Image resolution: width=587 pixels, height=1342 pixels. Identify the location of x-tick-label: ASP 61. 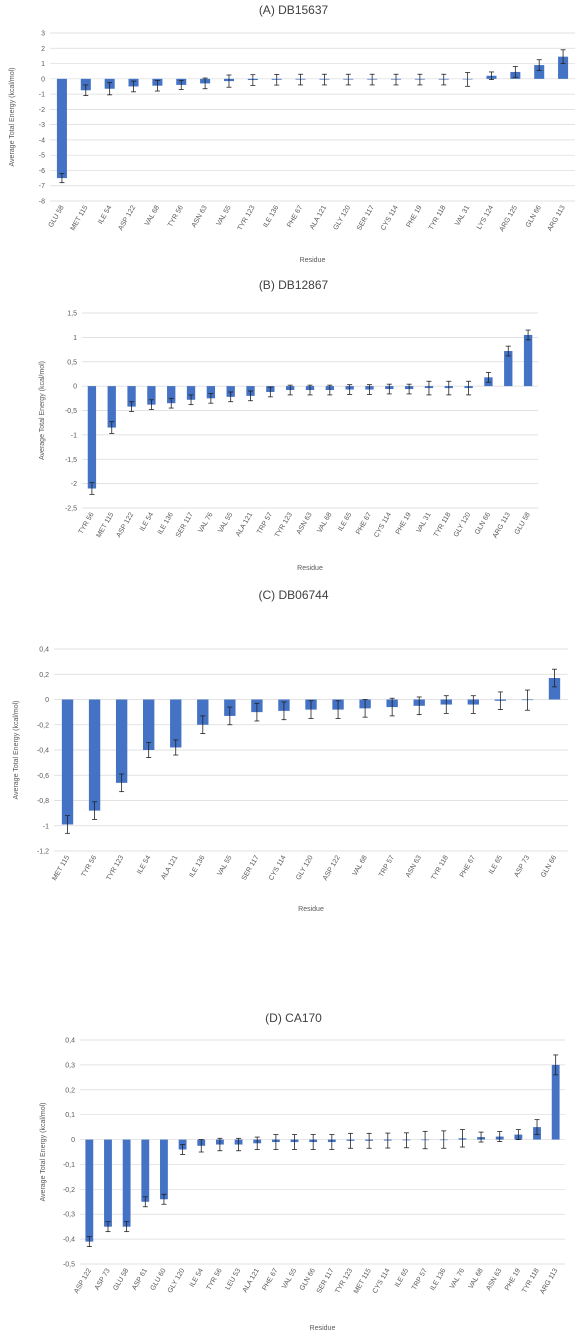
(140, 1279).